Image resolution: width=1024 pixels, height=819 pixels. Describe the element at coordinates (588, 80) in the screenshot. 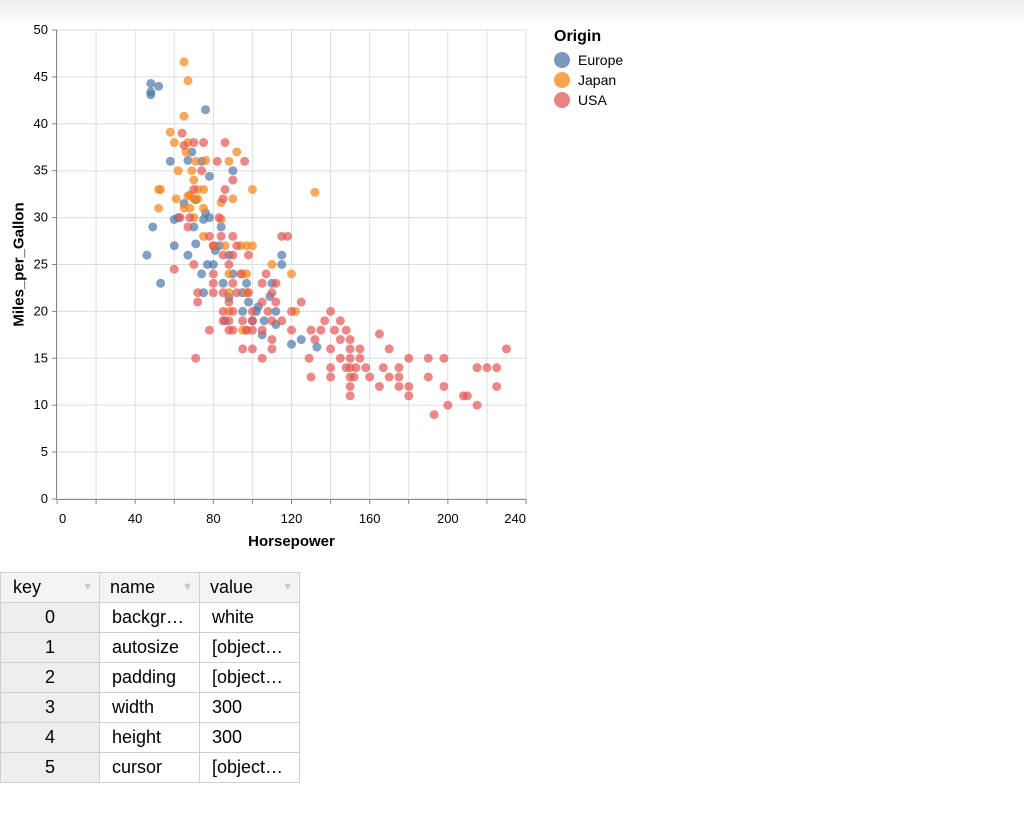

I see `legend-item-japan: Japan` at that location.